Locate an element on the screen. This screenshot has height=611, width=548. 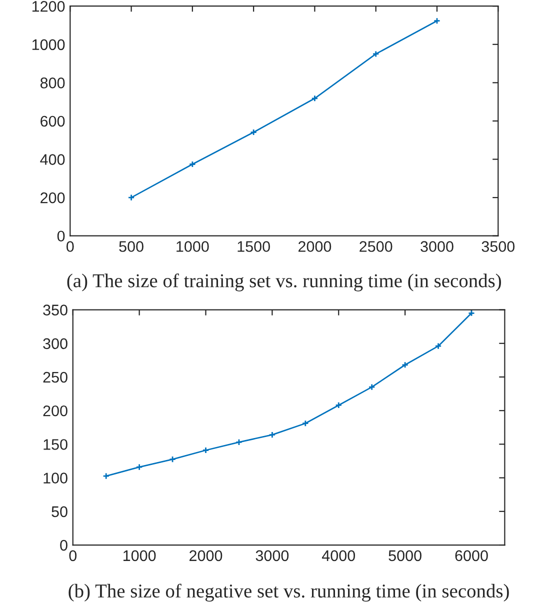
x-tick-label: 3500 is located at coordinates (498, 246).